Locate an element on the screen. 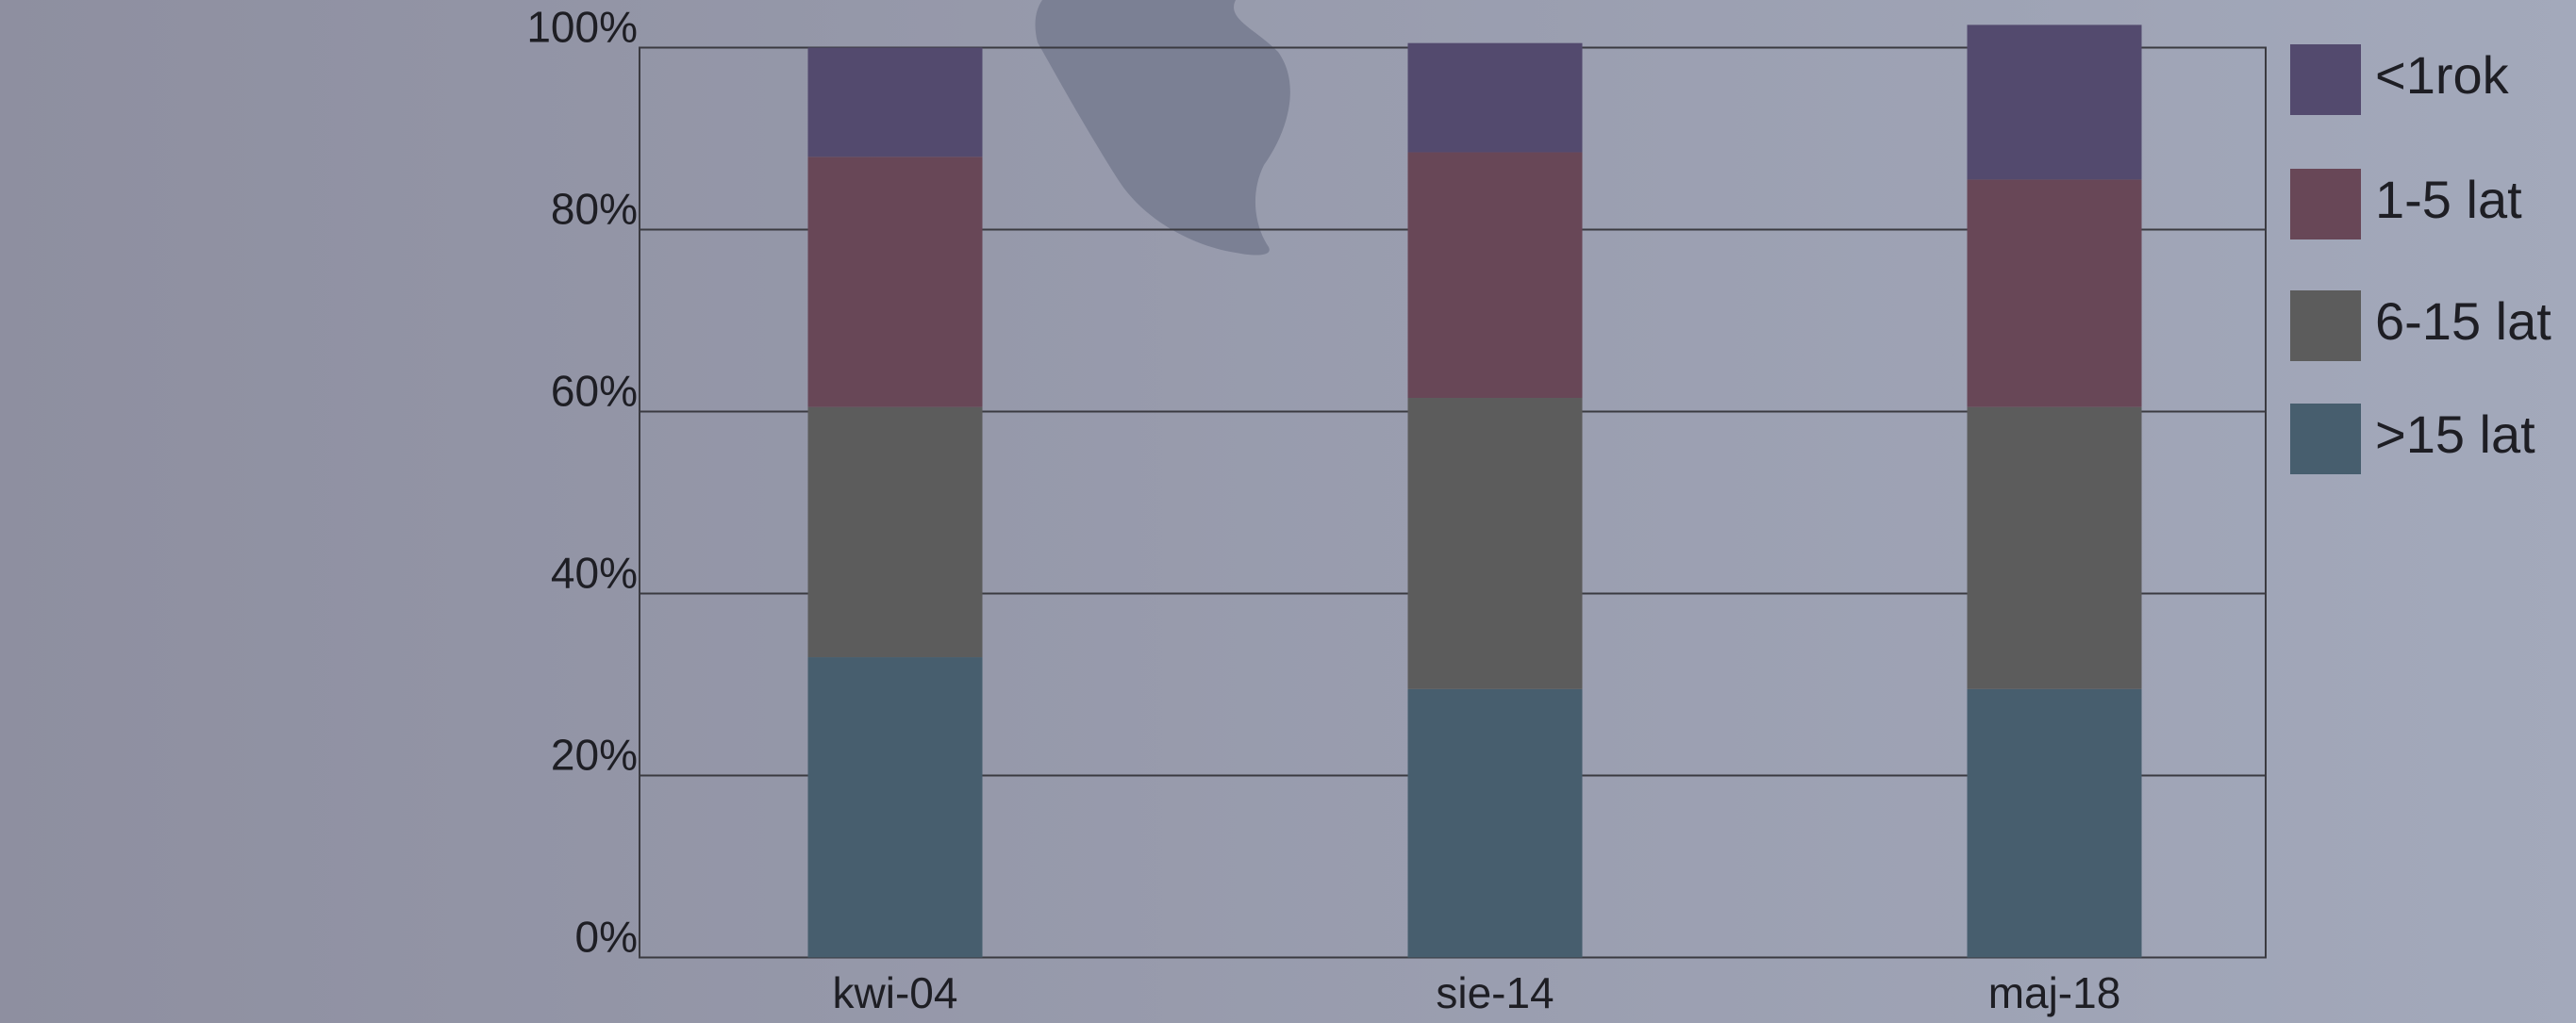 The image size is (2576, 1023). x-tick-label: maj-18 is located at coordinates (2054, 992).